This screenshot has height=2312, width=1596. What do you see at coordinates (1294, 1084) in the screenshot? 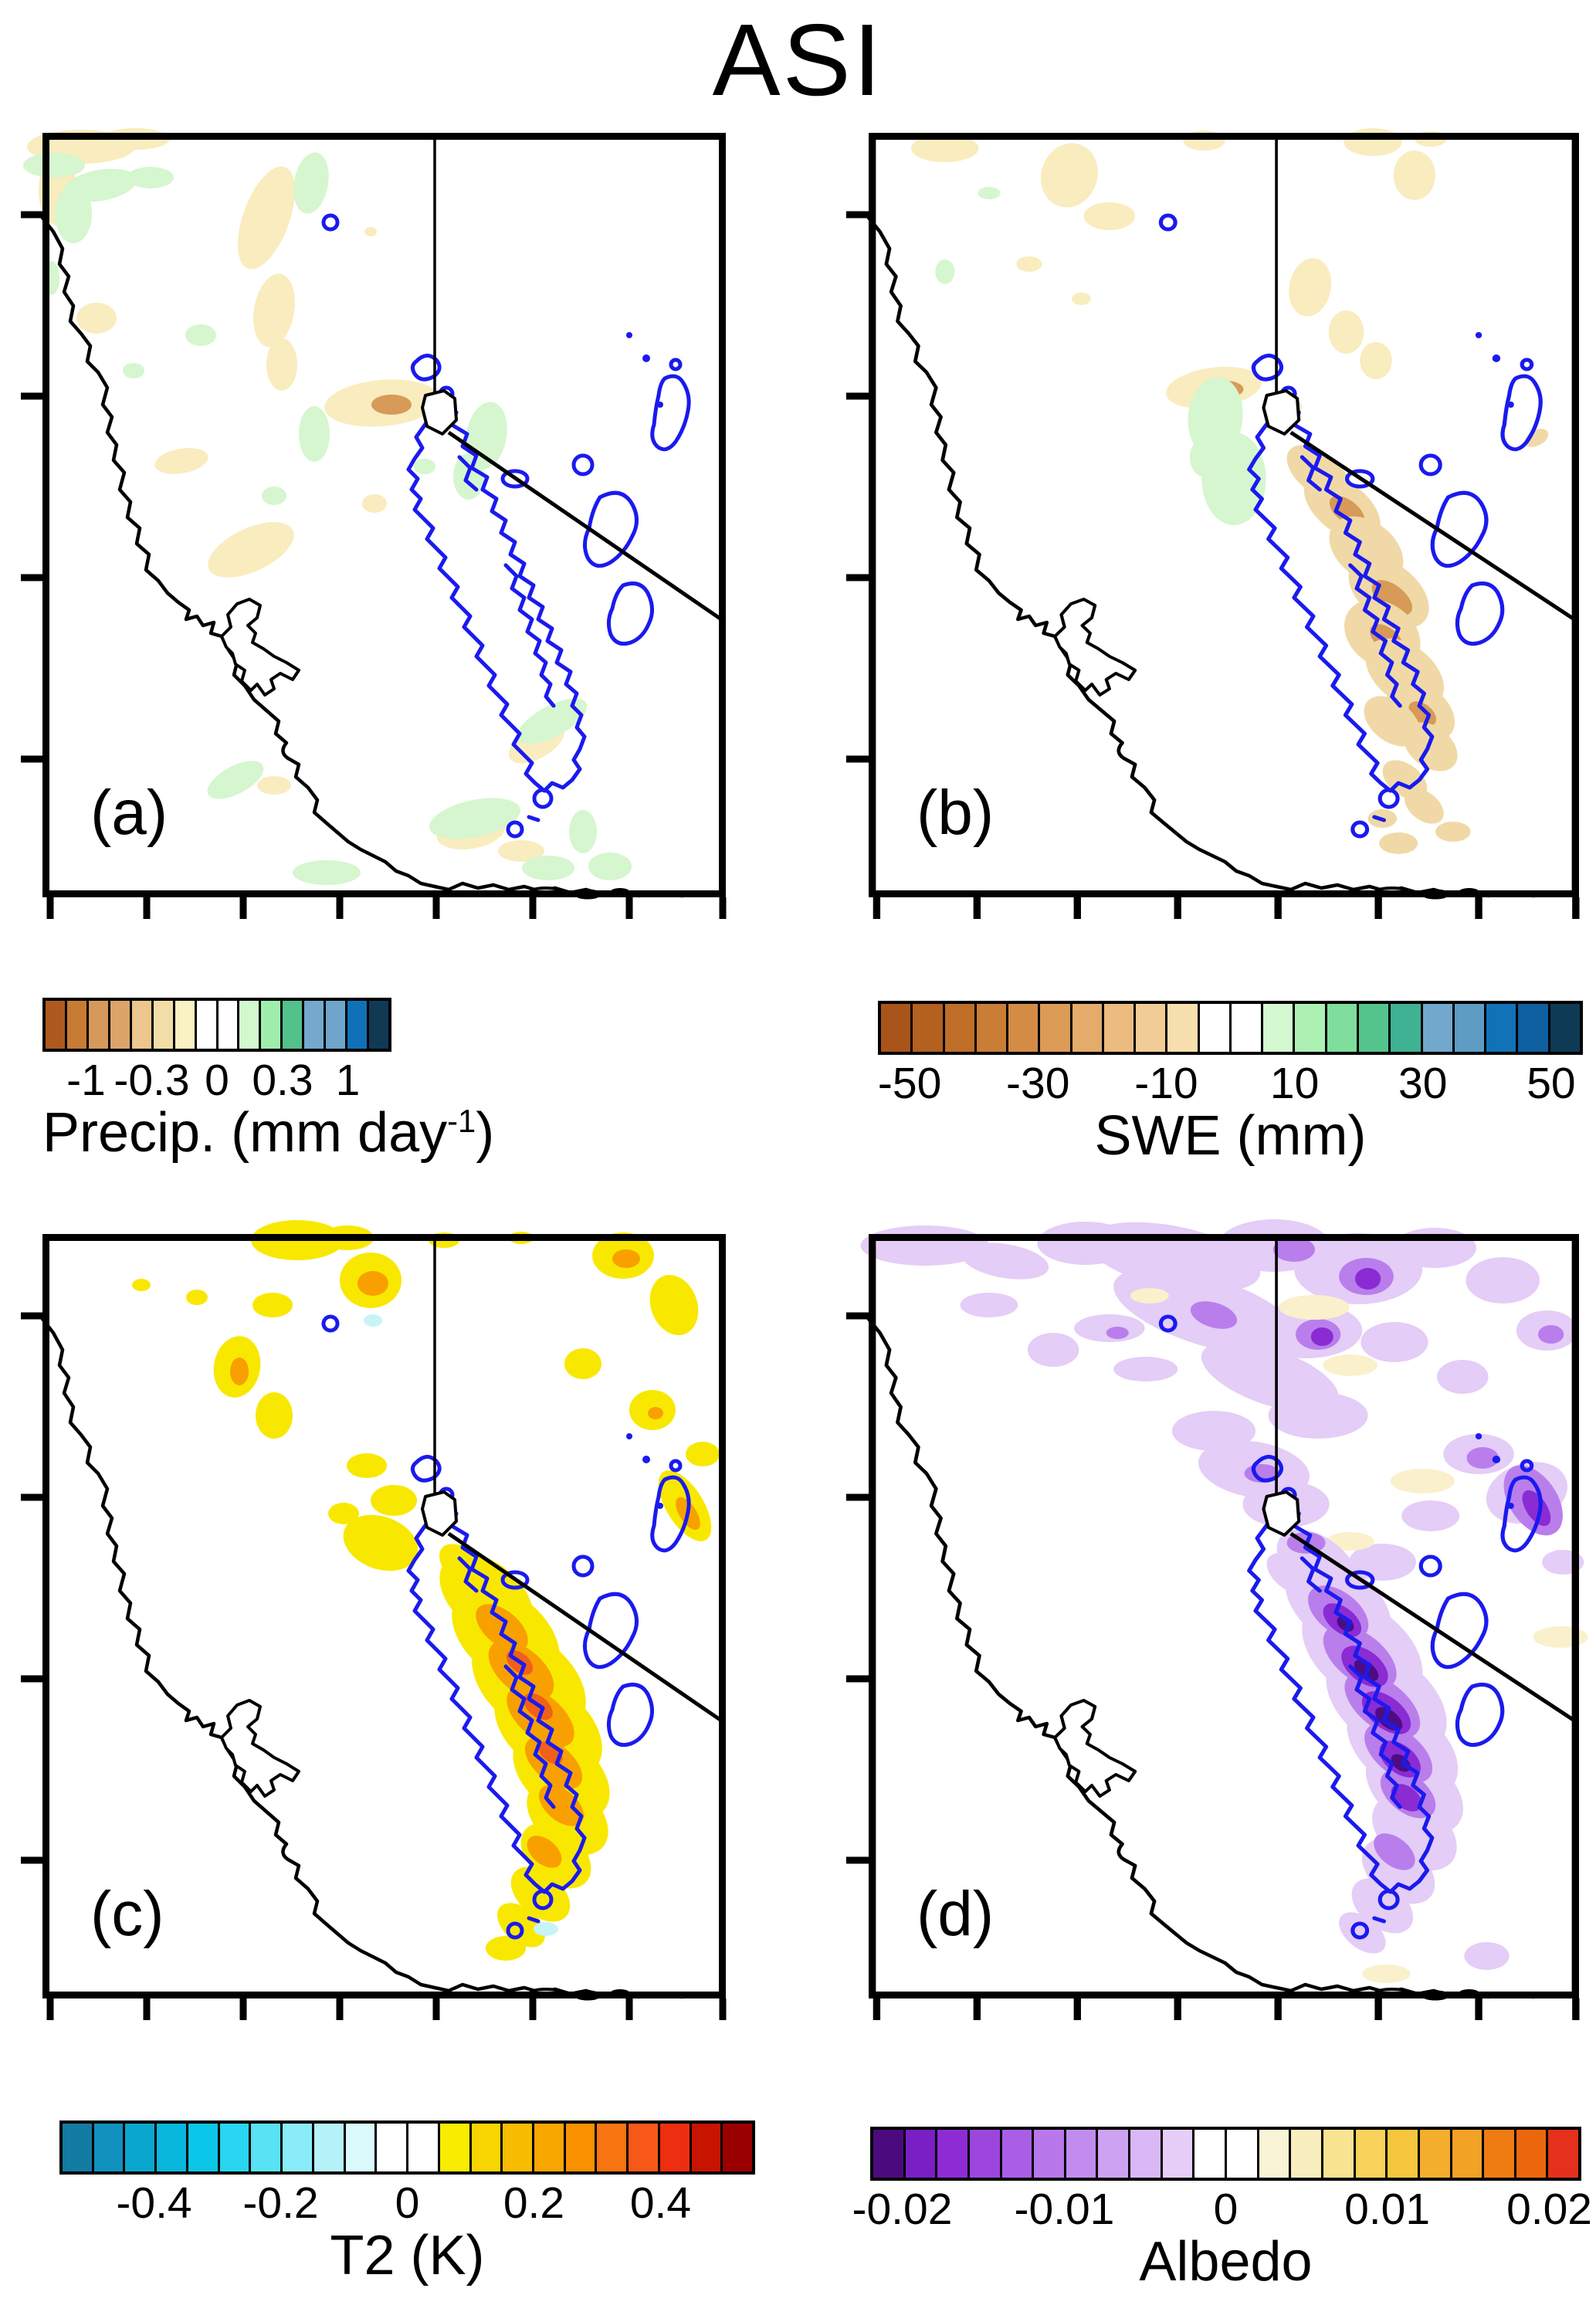
I see `colorbar-tick-label: 10` at bounding box center [1294, 1084].